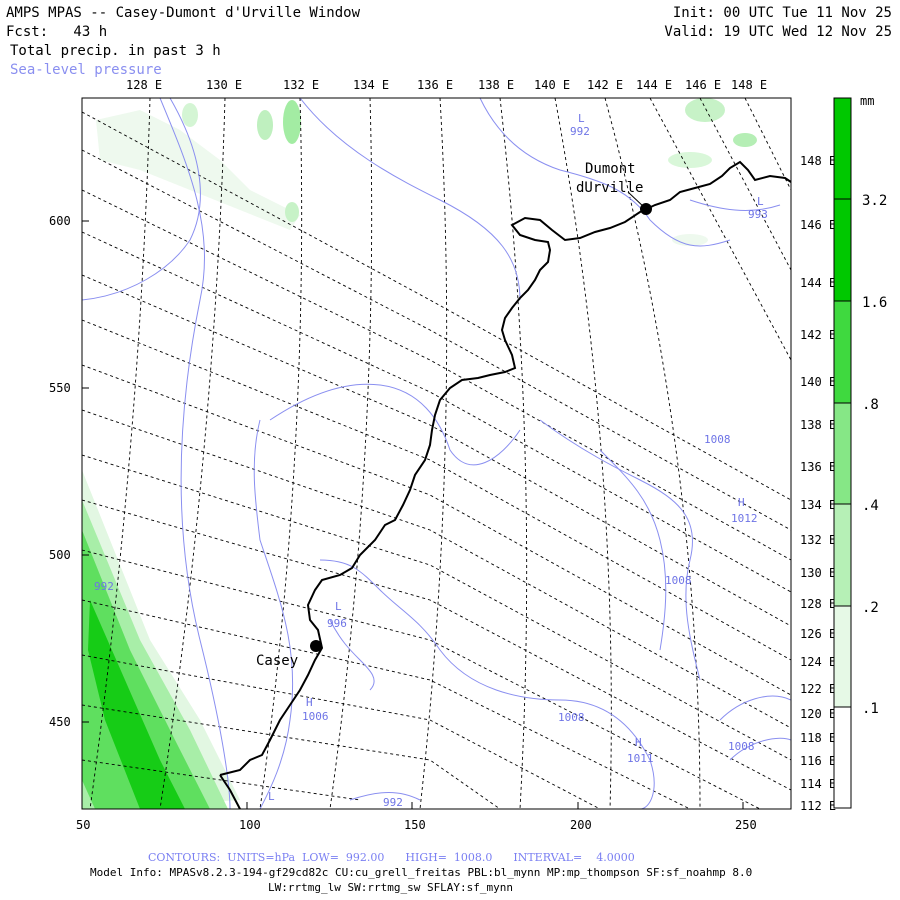  I want to click on right-lon-label: 118 E, so click(818, 738).